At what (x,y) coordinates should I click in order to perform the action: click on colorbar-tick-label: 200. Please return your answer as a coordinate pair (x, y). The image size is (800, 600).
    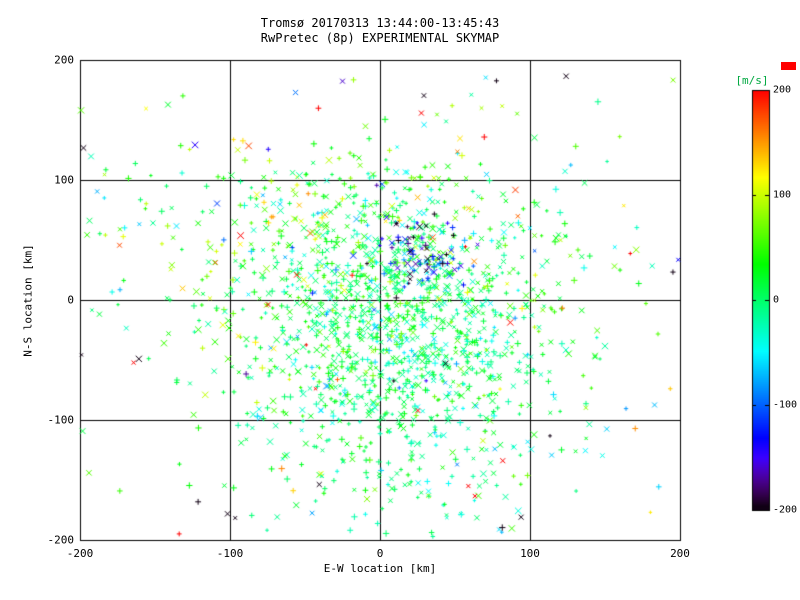
    Looking at the image, I should click on (782, 90).